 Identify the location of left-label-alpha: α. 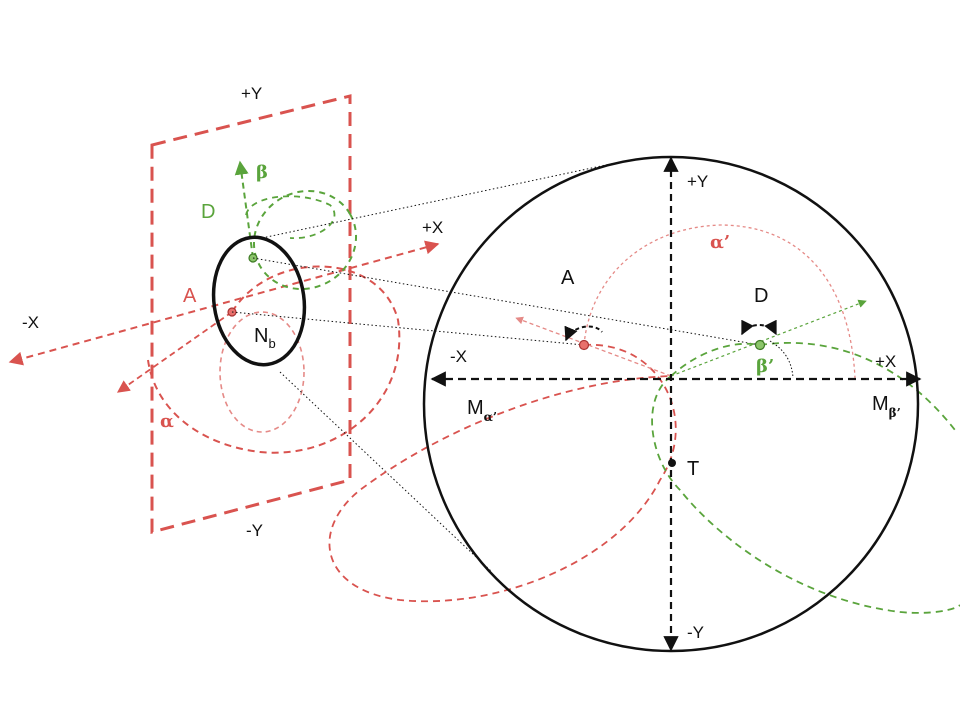
(167, 421).